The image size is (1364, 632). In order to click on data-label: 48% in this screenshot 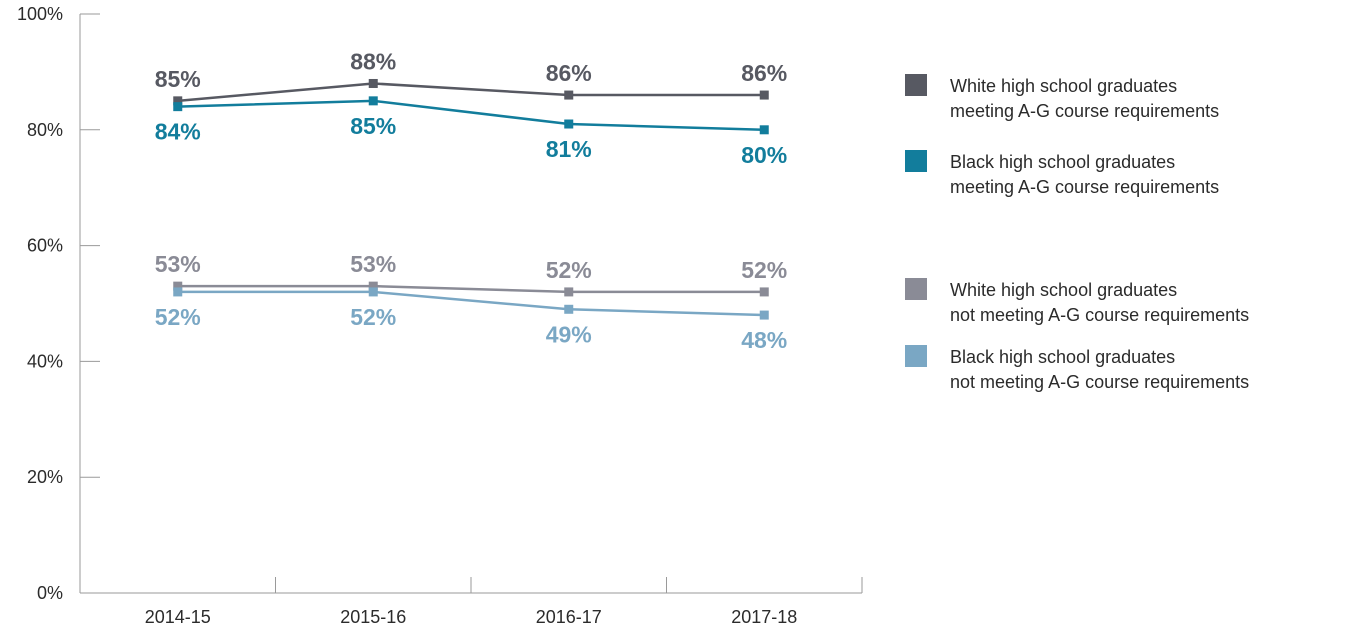, I will do `click(764, 340)`.